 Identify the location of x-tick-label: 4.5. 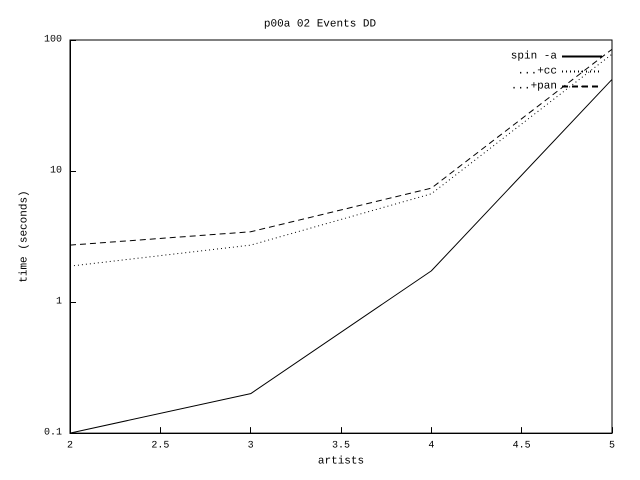
(521, 446).